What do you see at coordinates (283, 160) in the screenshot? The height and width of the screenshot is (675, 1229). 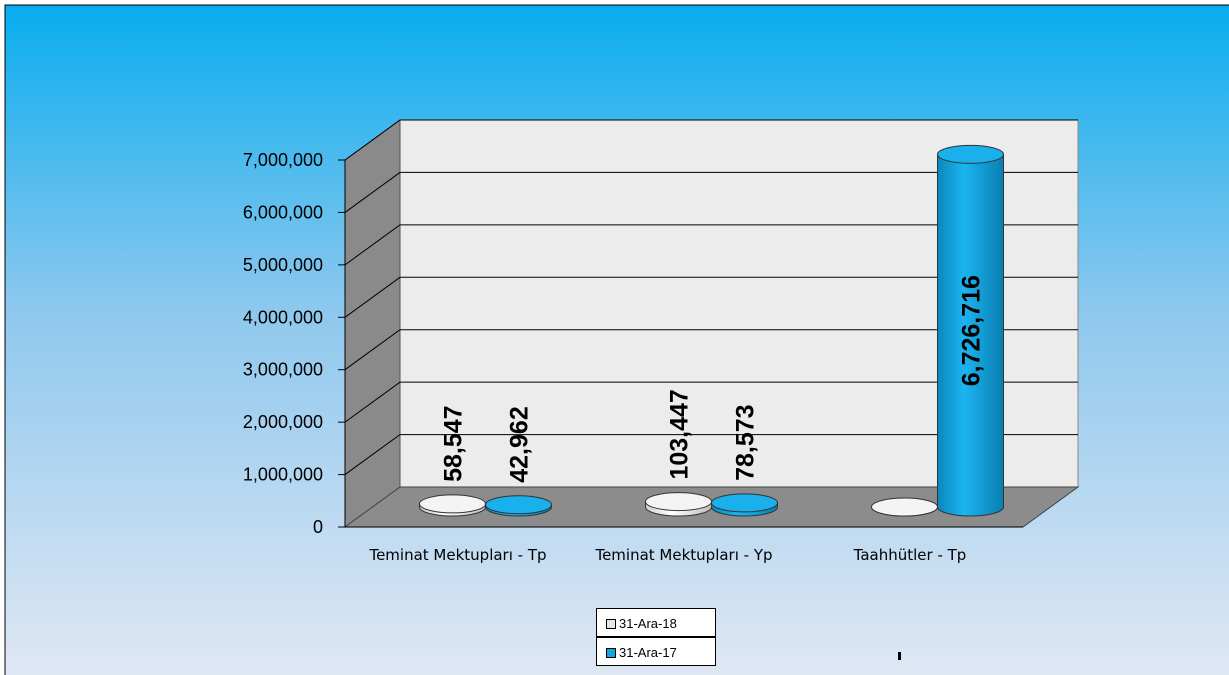 I see `y-tick-label: 7,000,000` at bounding box center [283, 160].